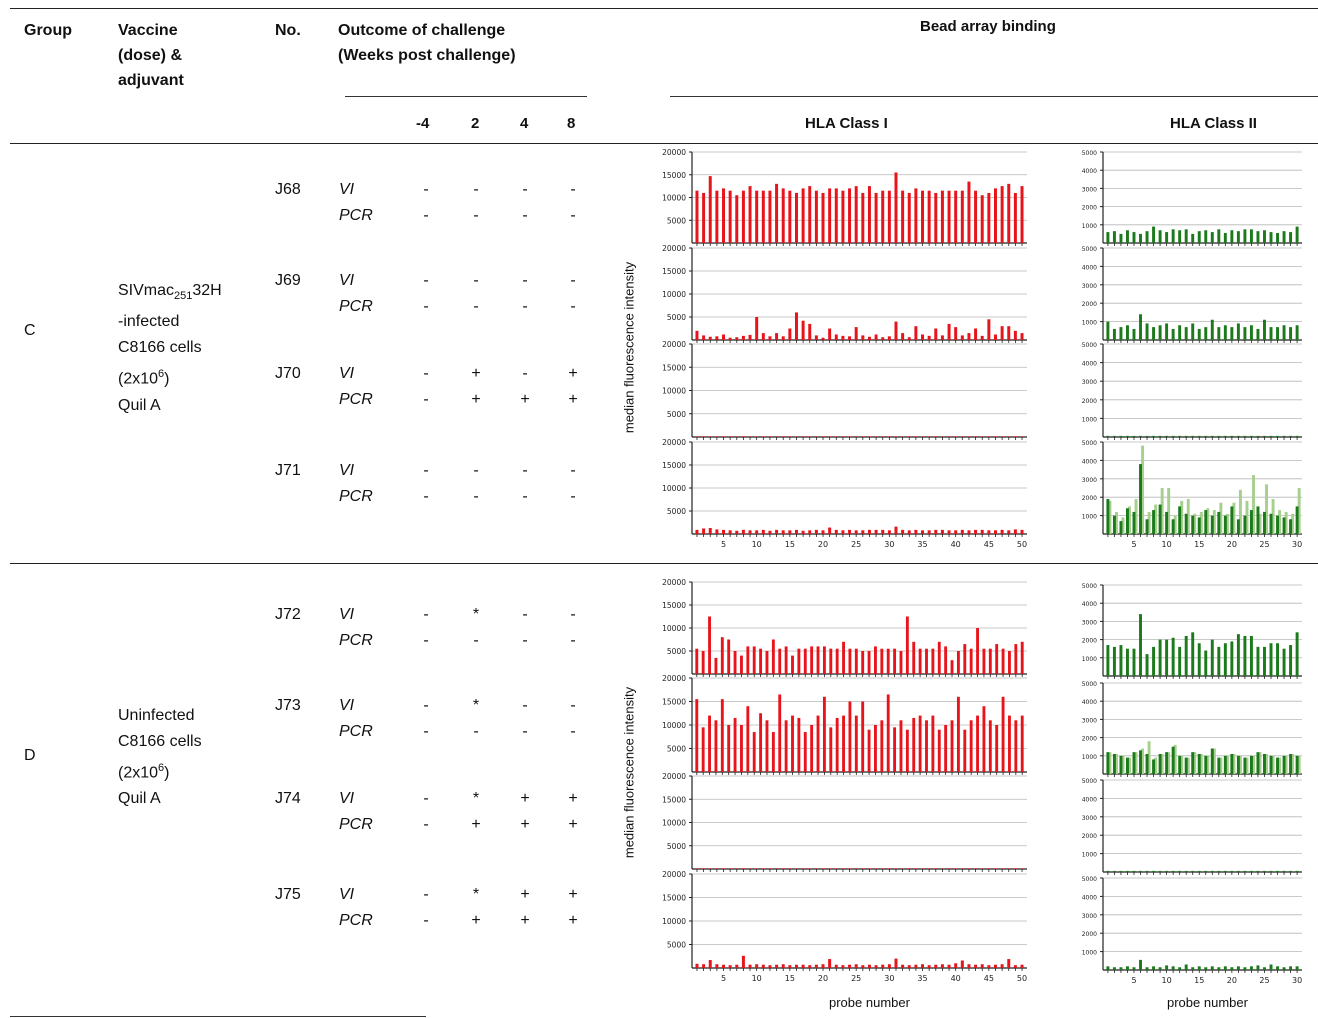  What do you see at coordinates (347, 470) in the screenshot?
I see `vi-row-label: VI` at bounding box center [347, 470].